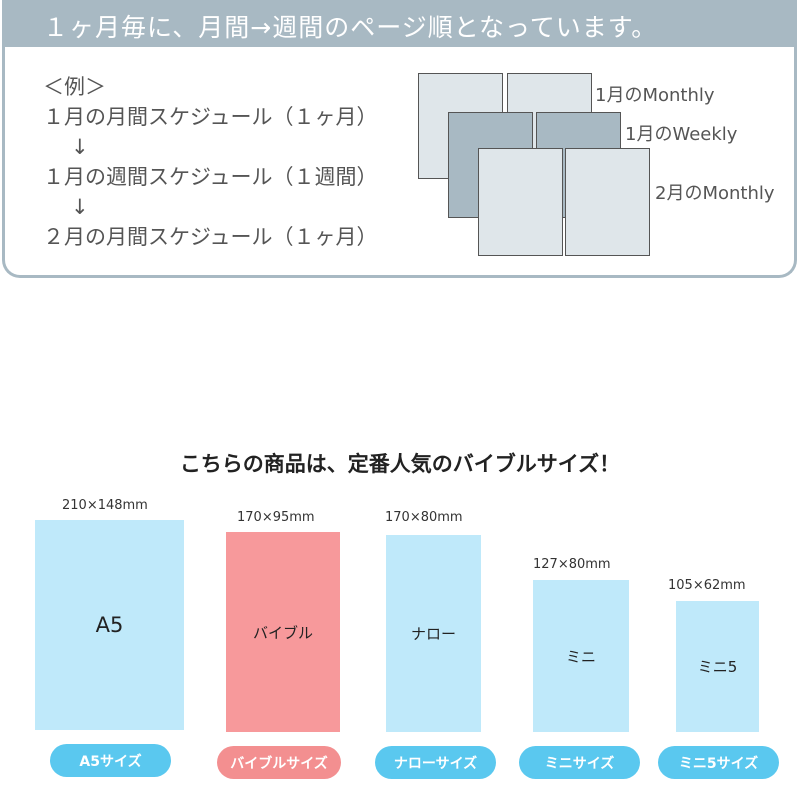  I want to click on mini-dimensions: 127×80mm, so click(572, 564).